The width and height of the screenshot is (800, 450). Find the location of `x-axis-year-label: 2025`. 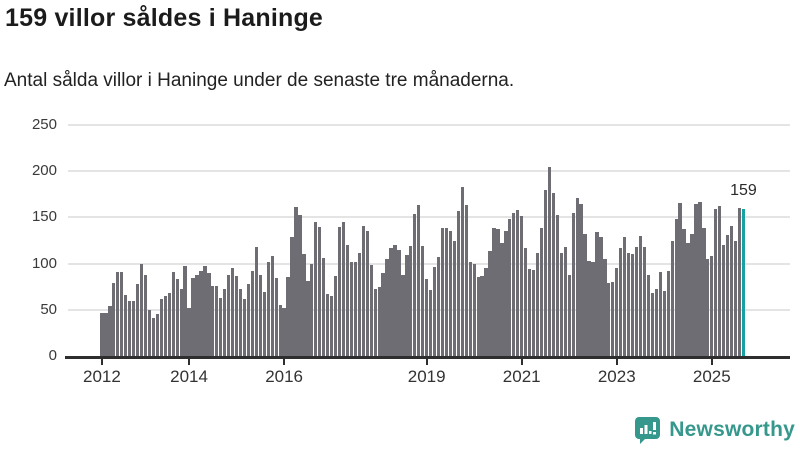

x-axis-year-label: 2025 is located at coordinates (711, 376).